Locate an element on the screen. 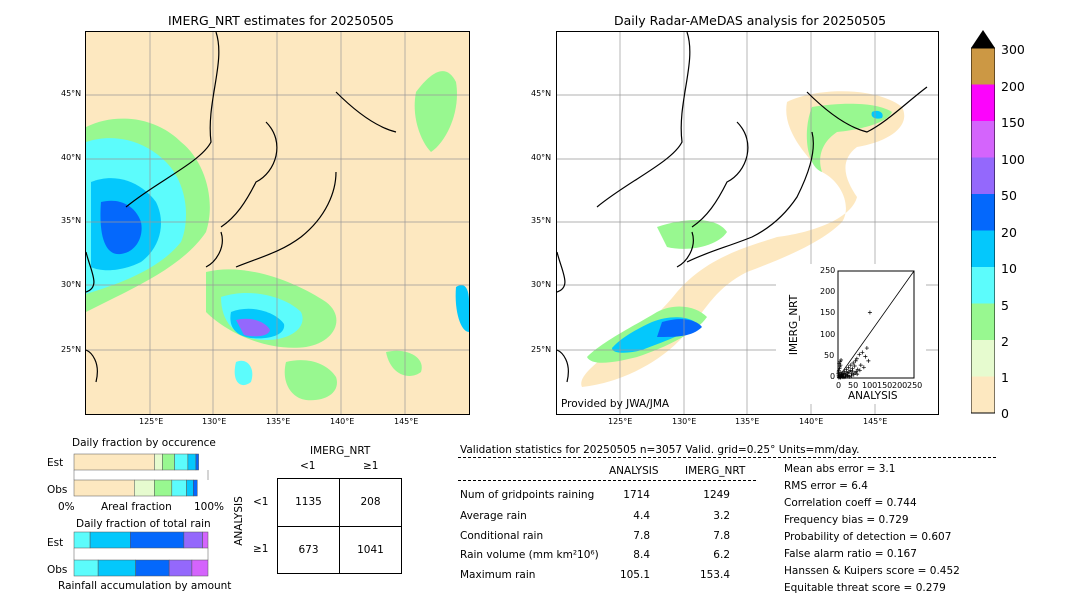 The height and width of the screenshot is (612, 1080). contingency-col-ge1: ≥1 is located at coordinates (371, 466).